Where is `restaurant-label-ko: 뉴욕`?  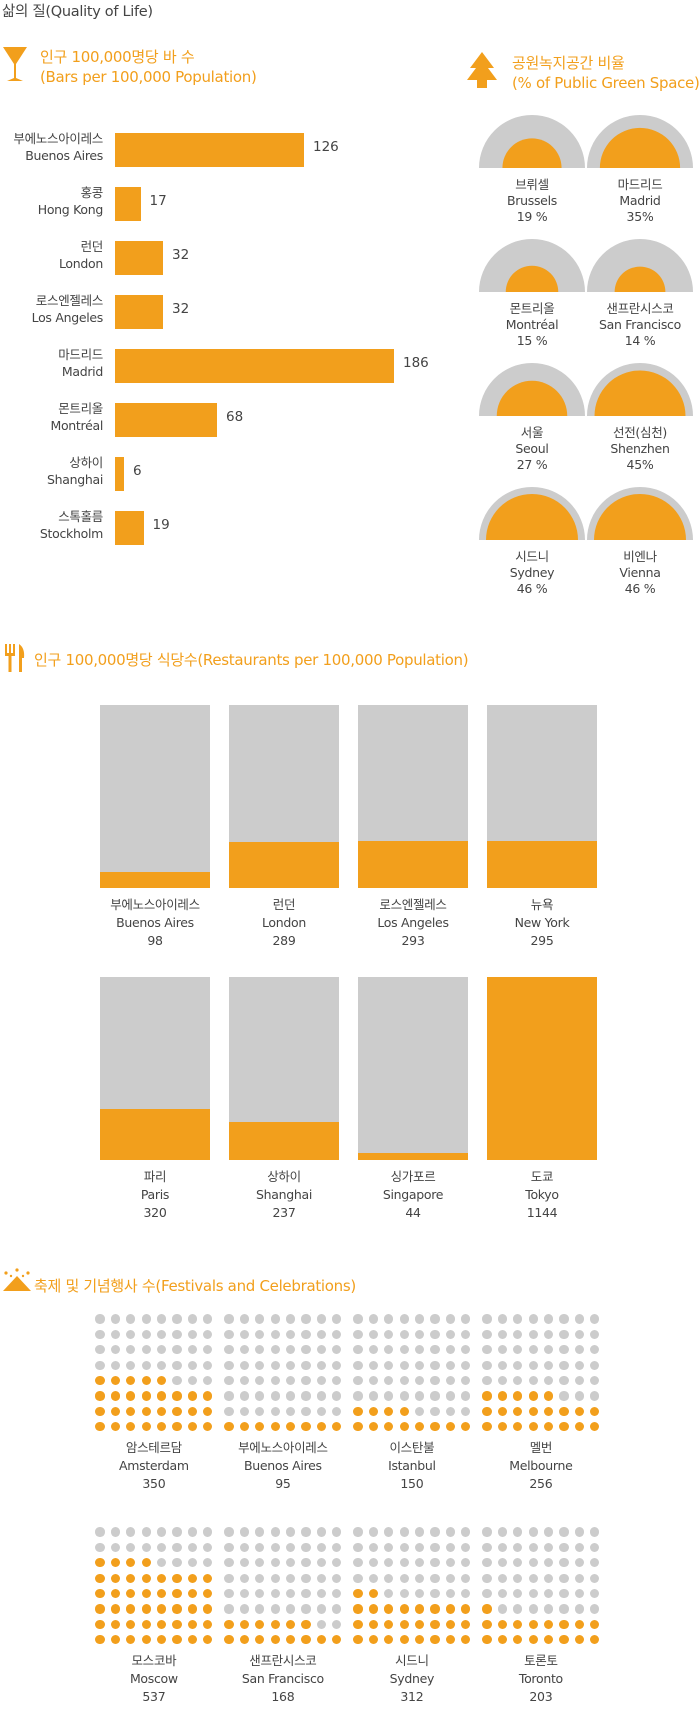 restaurant-label-ko: 뉴욕 is located at coordinates (542, 904).